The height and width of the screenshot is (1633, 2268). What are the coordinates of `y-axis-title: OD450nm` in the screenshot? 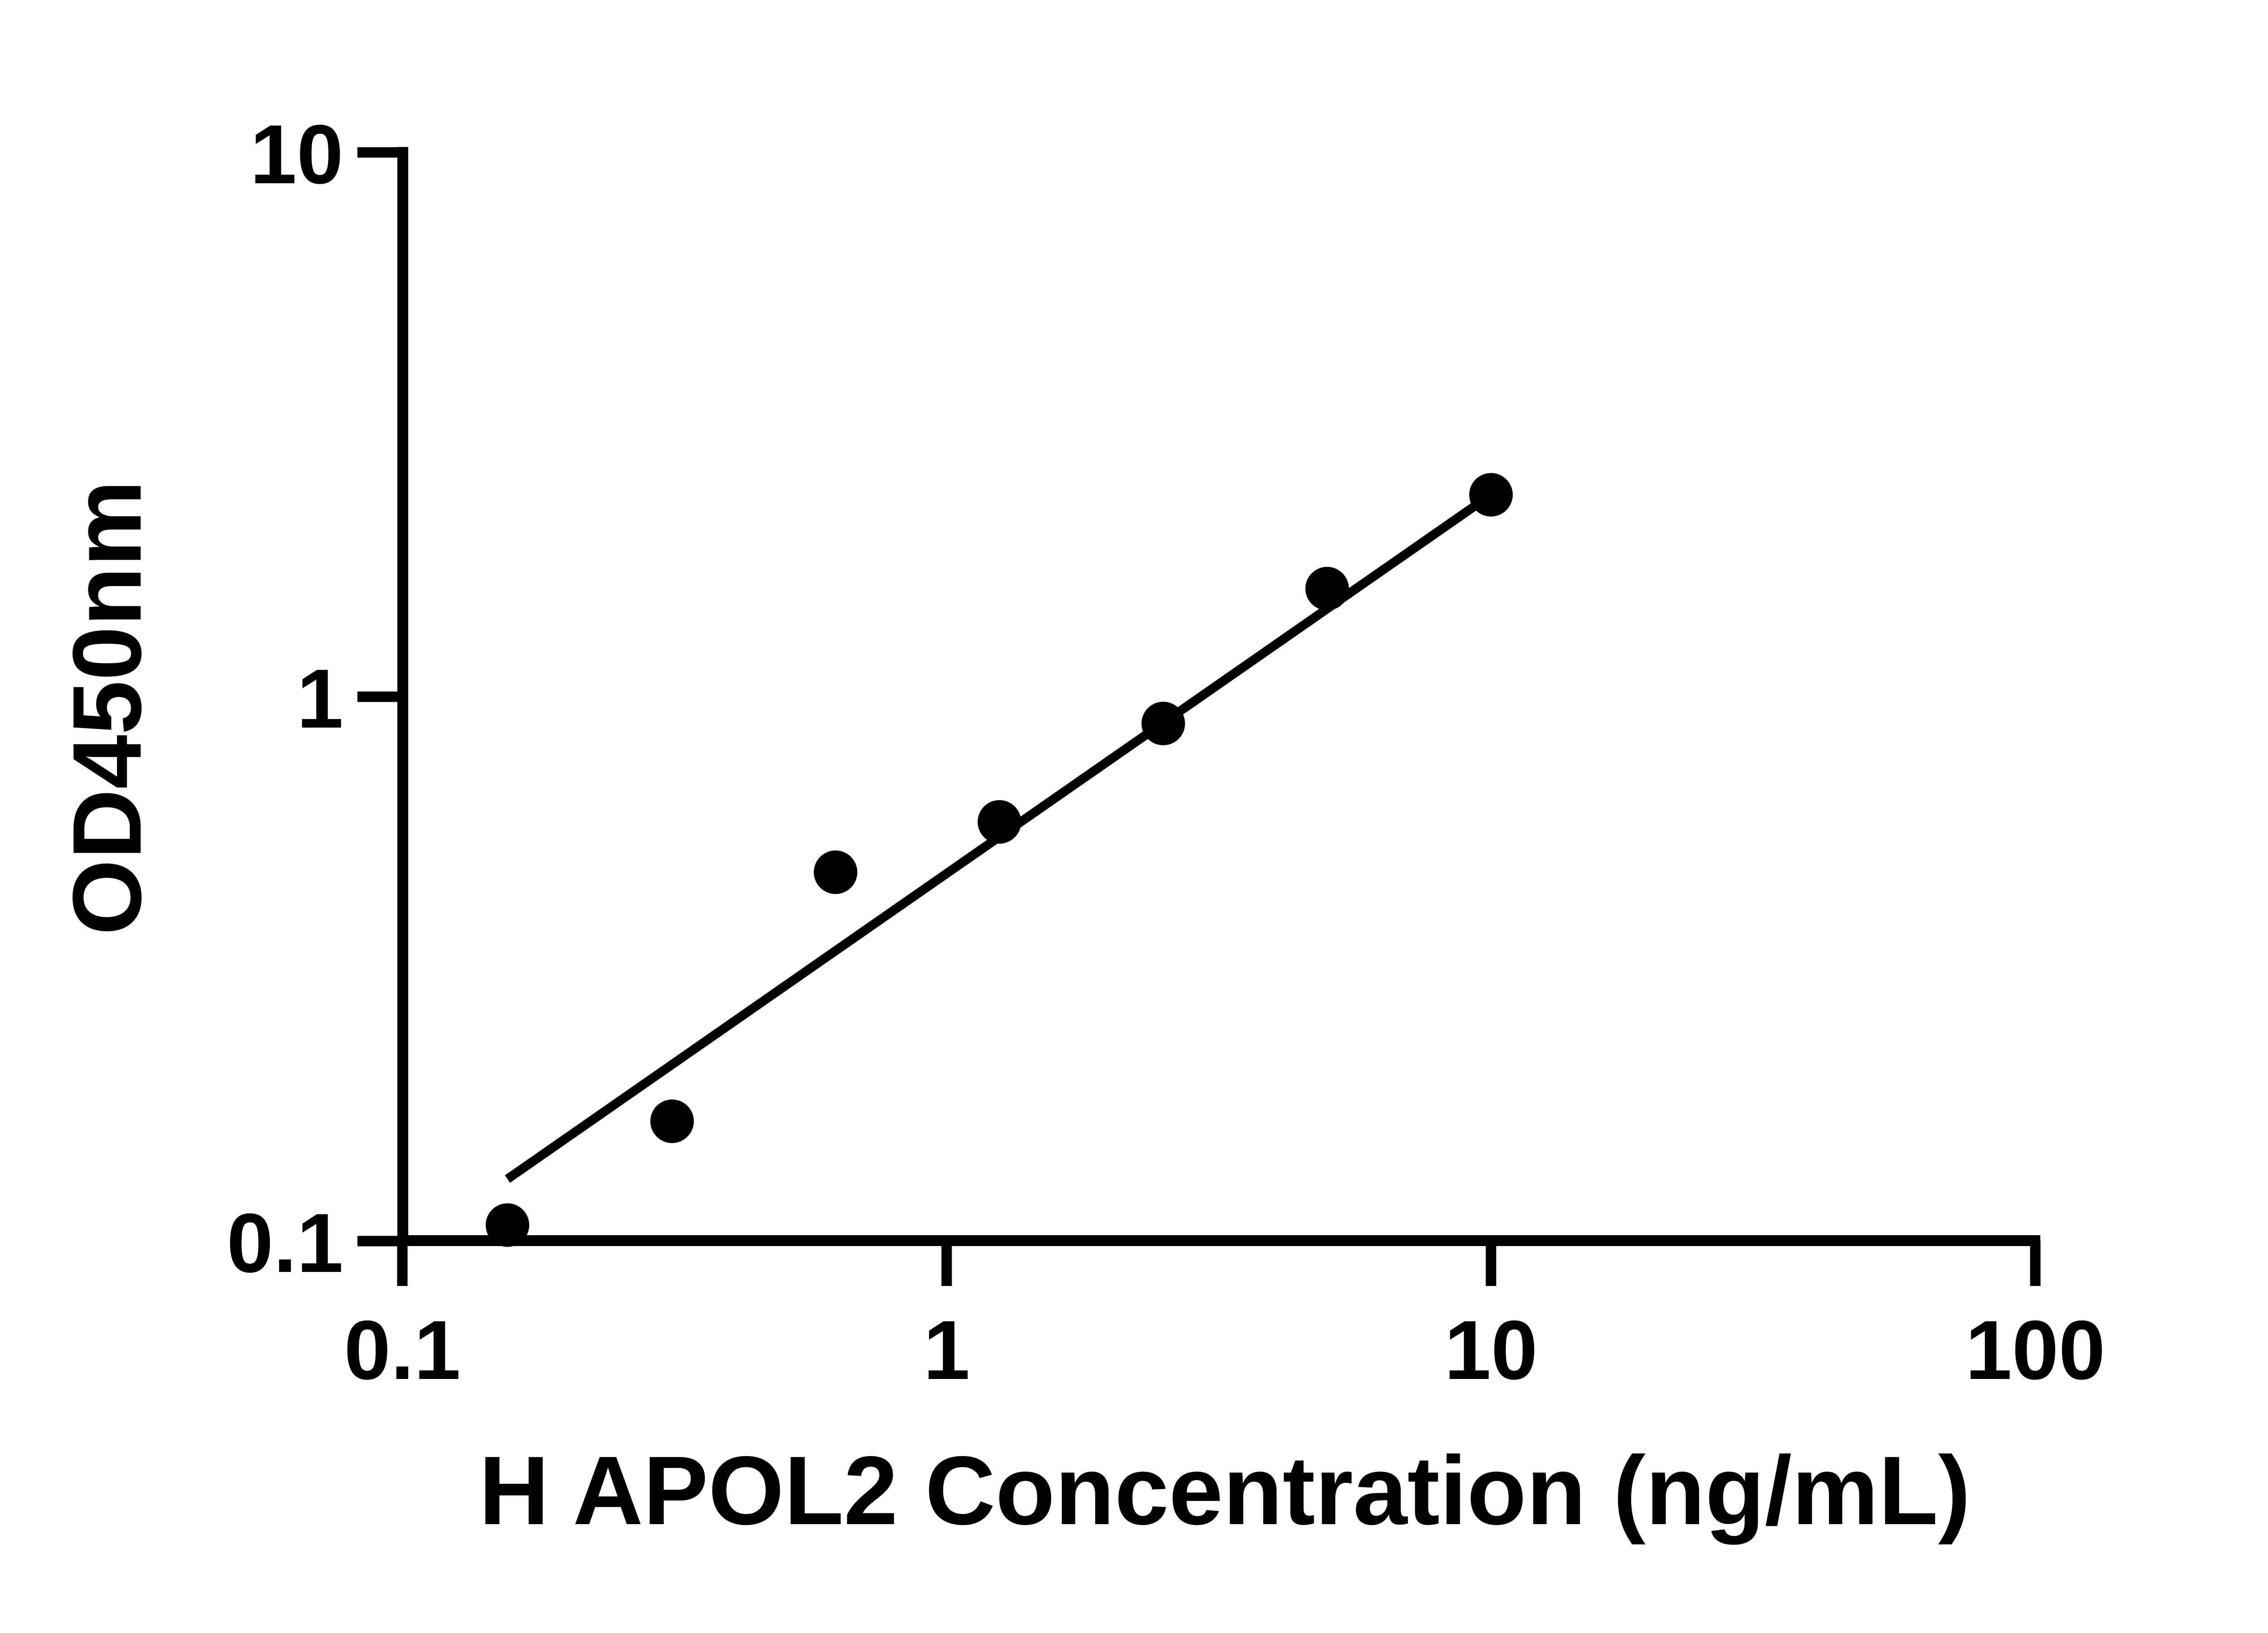 It's located at (106, 707).